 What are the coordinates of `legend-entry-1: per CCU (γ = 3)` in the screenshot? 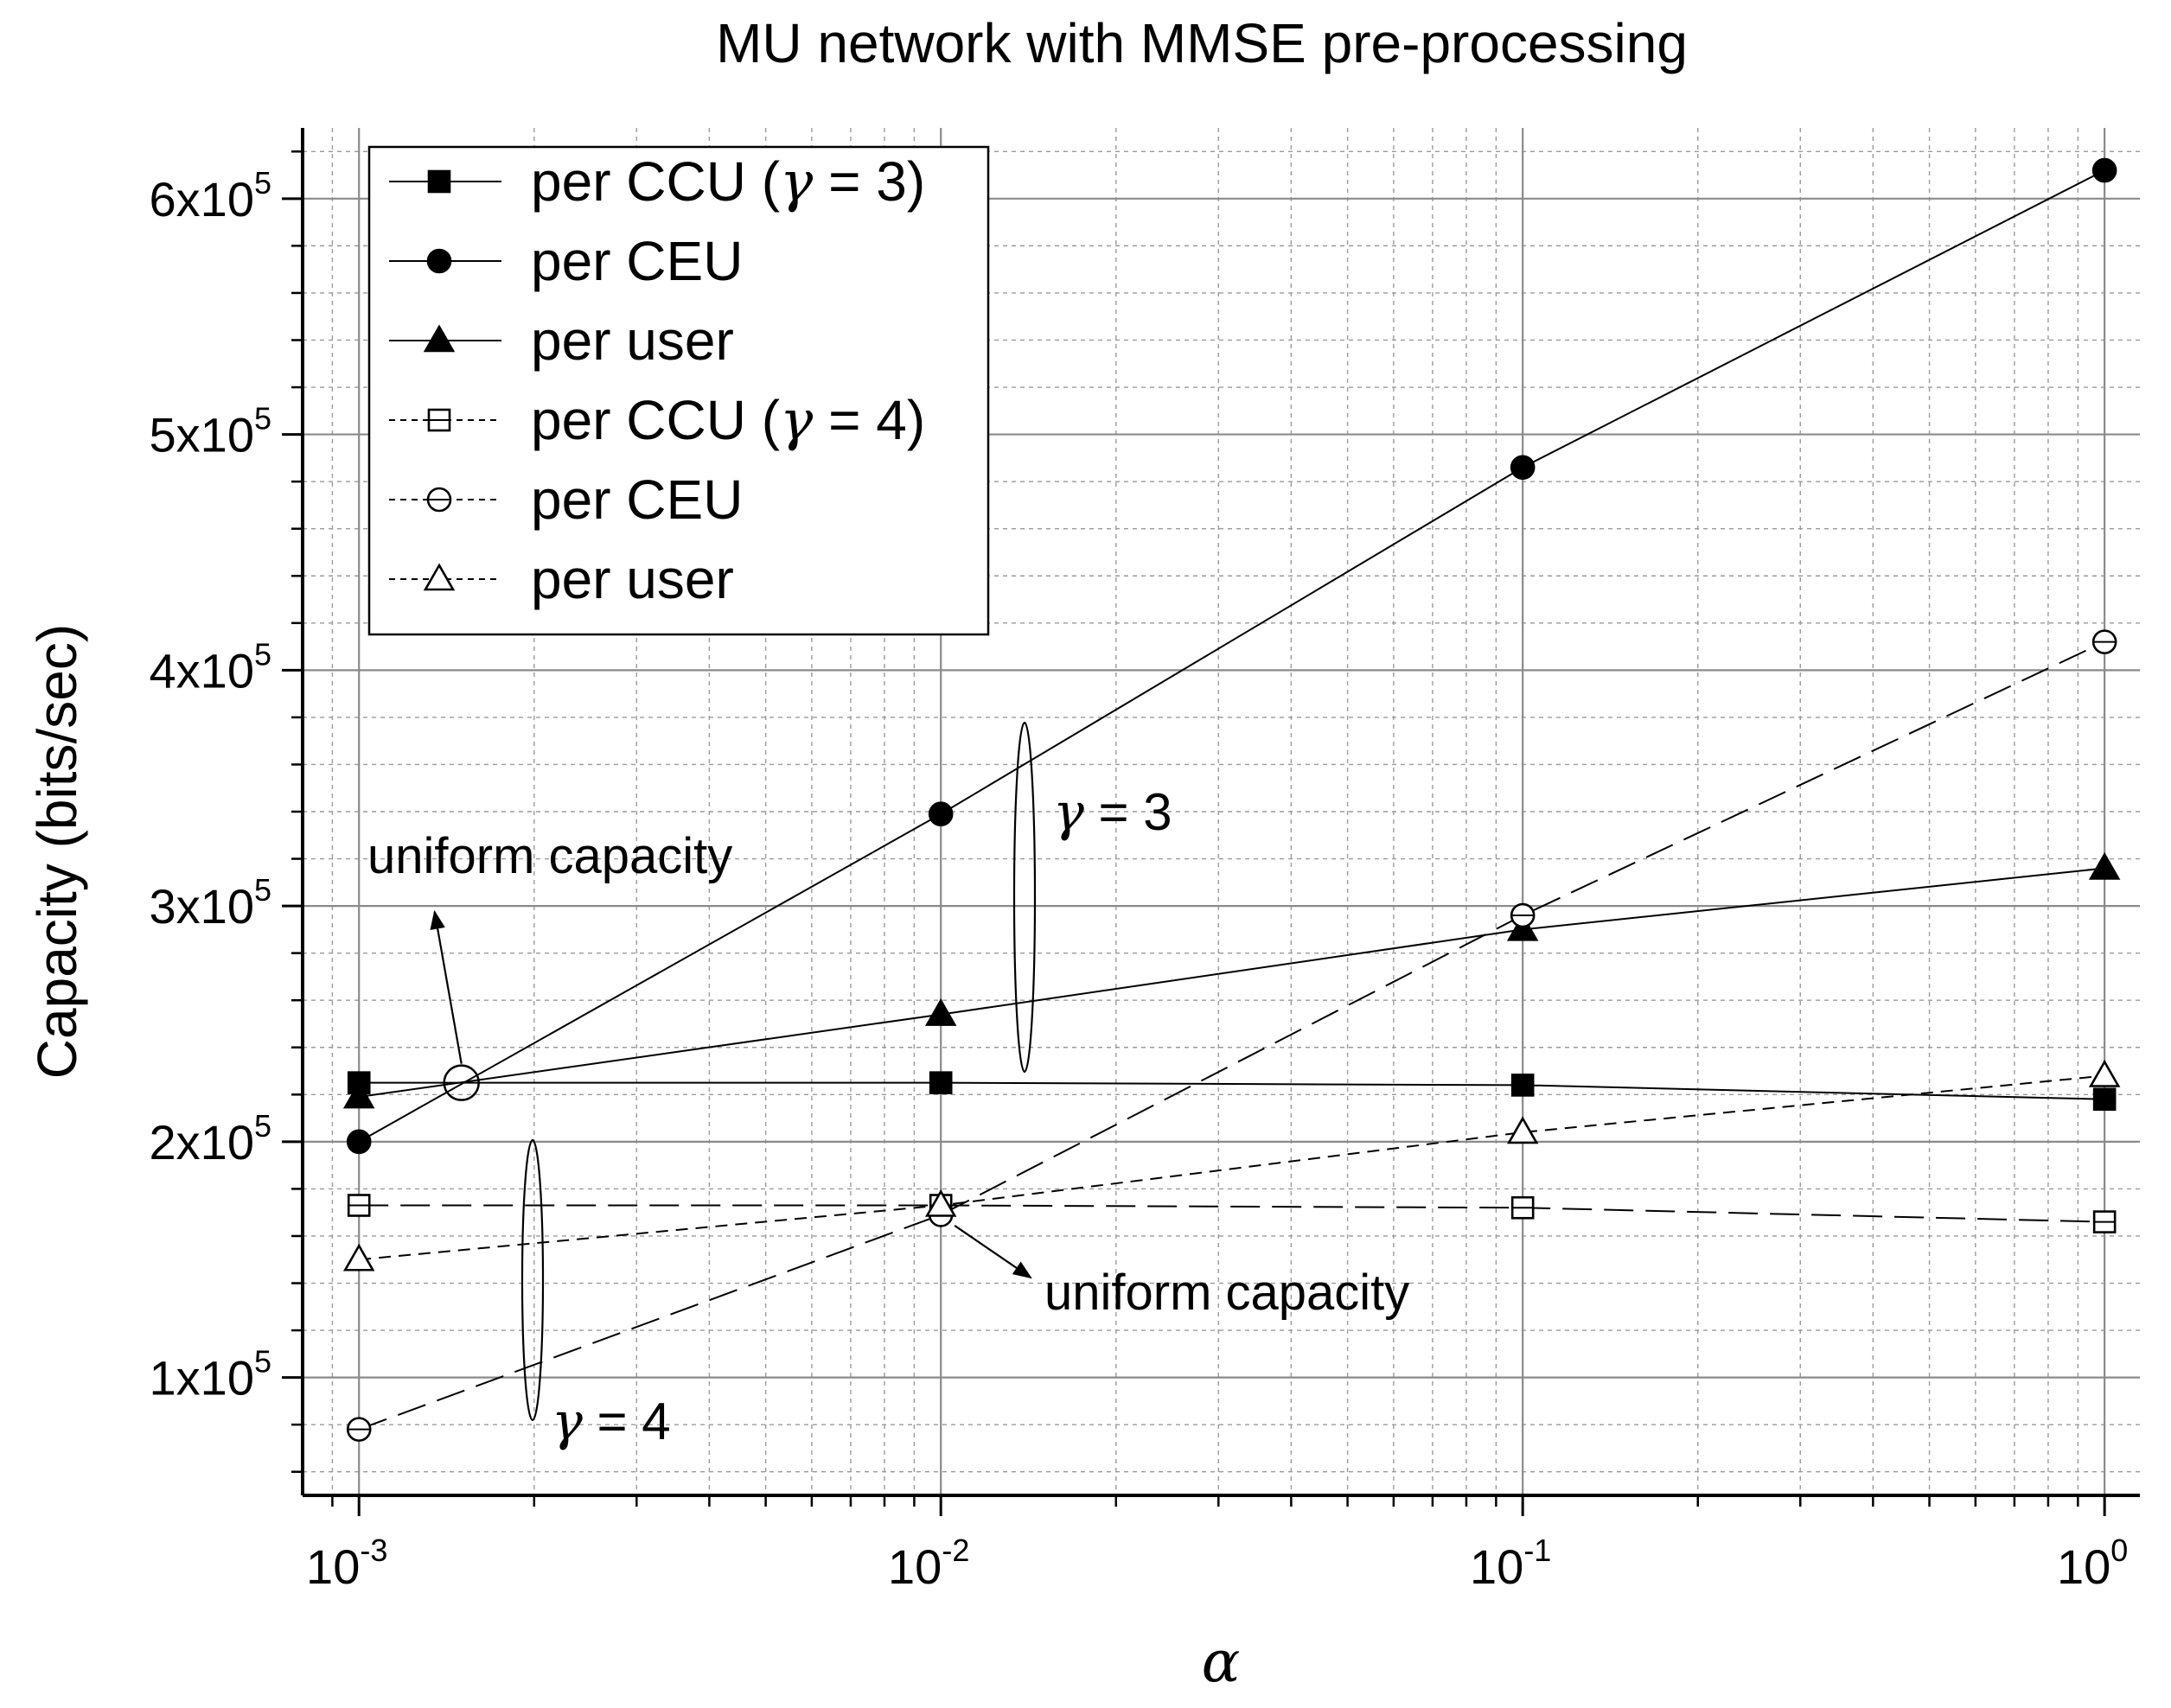 It's located at (657, 182).